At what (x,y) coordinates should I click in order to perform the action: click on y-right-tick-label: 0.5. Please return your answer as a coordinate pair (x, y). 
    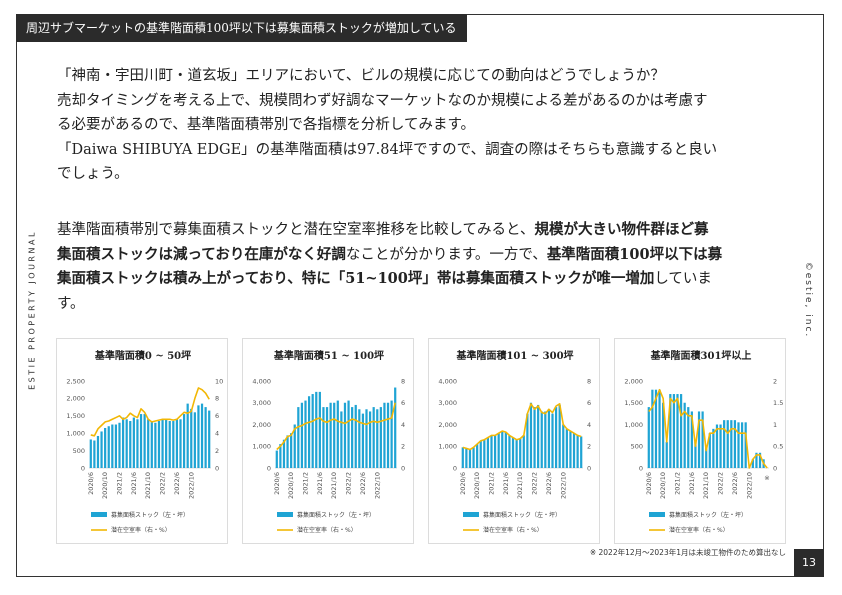
    Looking at the image, I should click on (778, 447).